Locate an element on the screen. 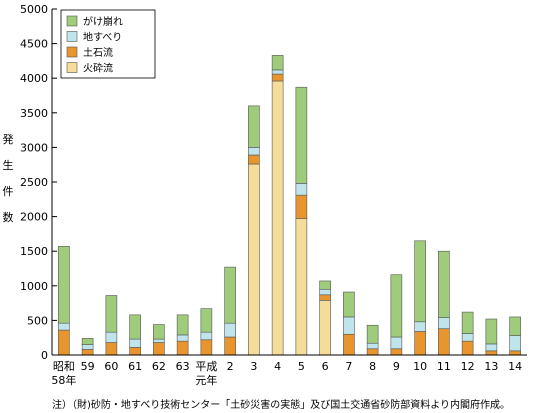  x-tick-label: 13 is located at coordinates (491, 366).